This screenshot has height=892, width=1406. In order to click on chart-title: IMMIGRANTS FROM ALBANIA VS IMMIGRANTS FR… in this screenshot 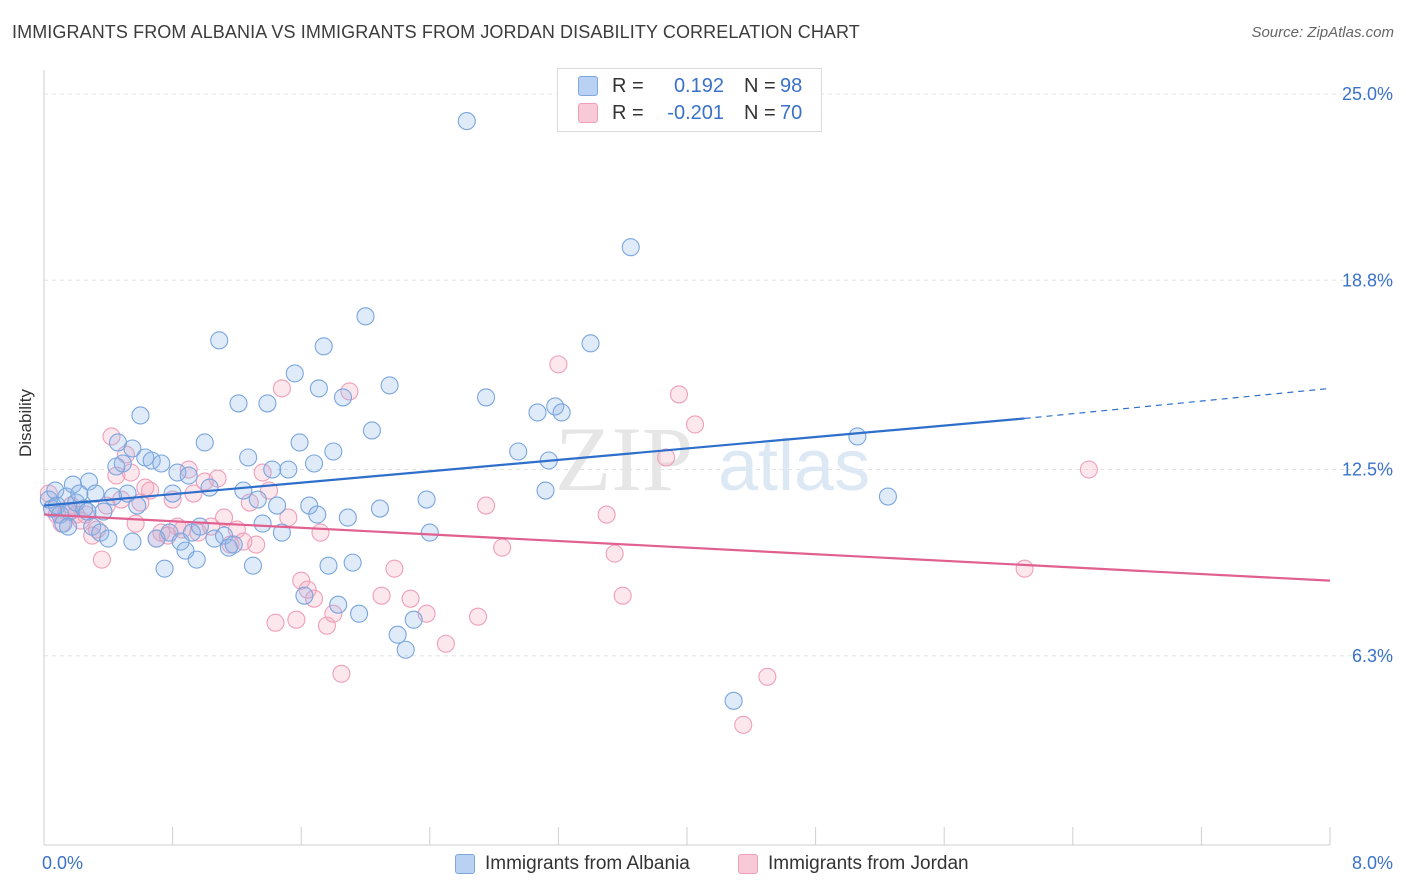, I will do `click(436, 32)`.